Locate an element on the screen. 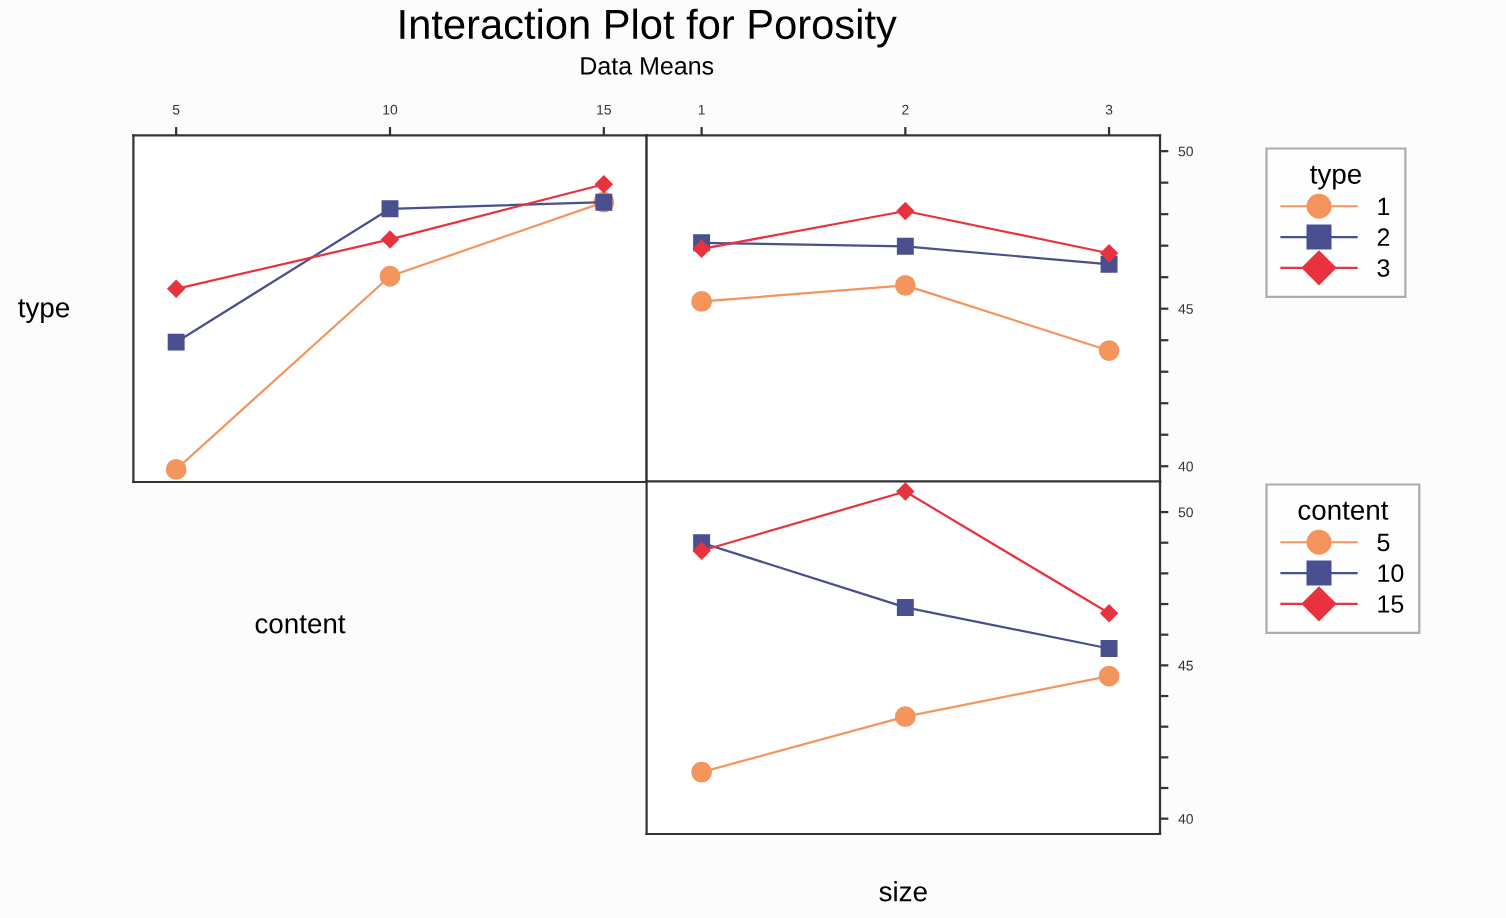 This screenshot has width=1506, height=918. legend-label: 2 is located at coordinates (1383, 237).